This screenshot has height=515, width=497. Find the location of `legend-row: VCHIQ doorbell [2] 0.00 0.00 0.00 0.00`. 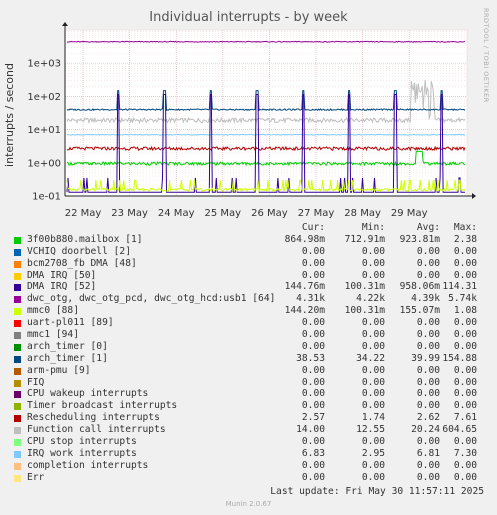

legend-row: VCHIQ doorbell [2] 0.00 0.00 0.00 0.00 is located at coordinates (249, 252).